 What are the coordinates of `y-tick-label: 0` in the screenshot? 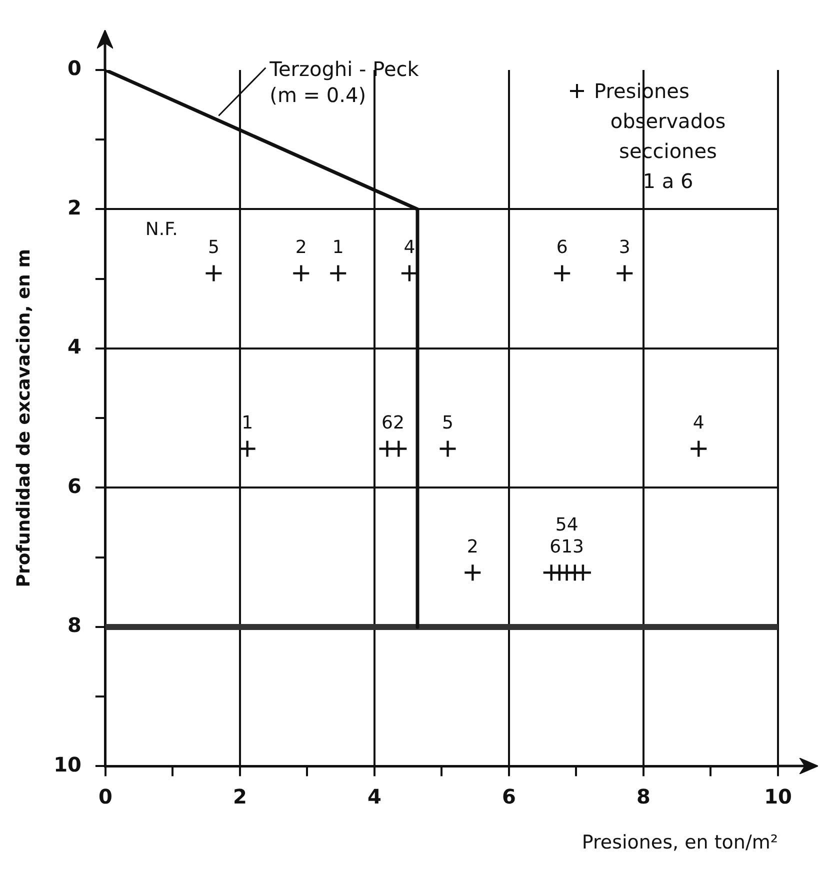 It's located at (75, 68).